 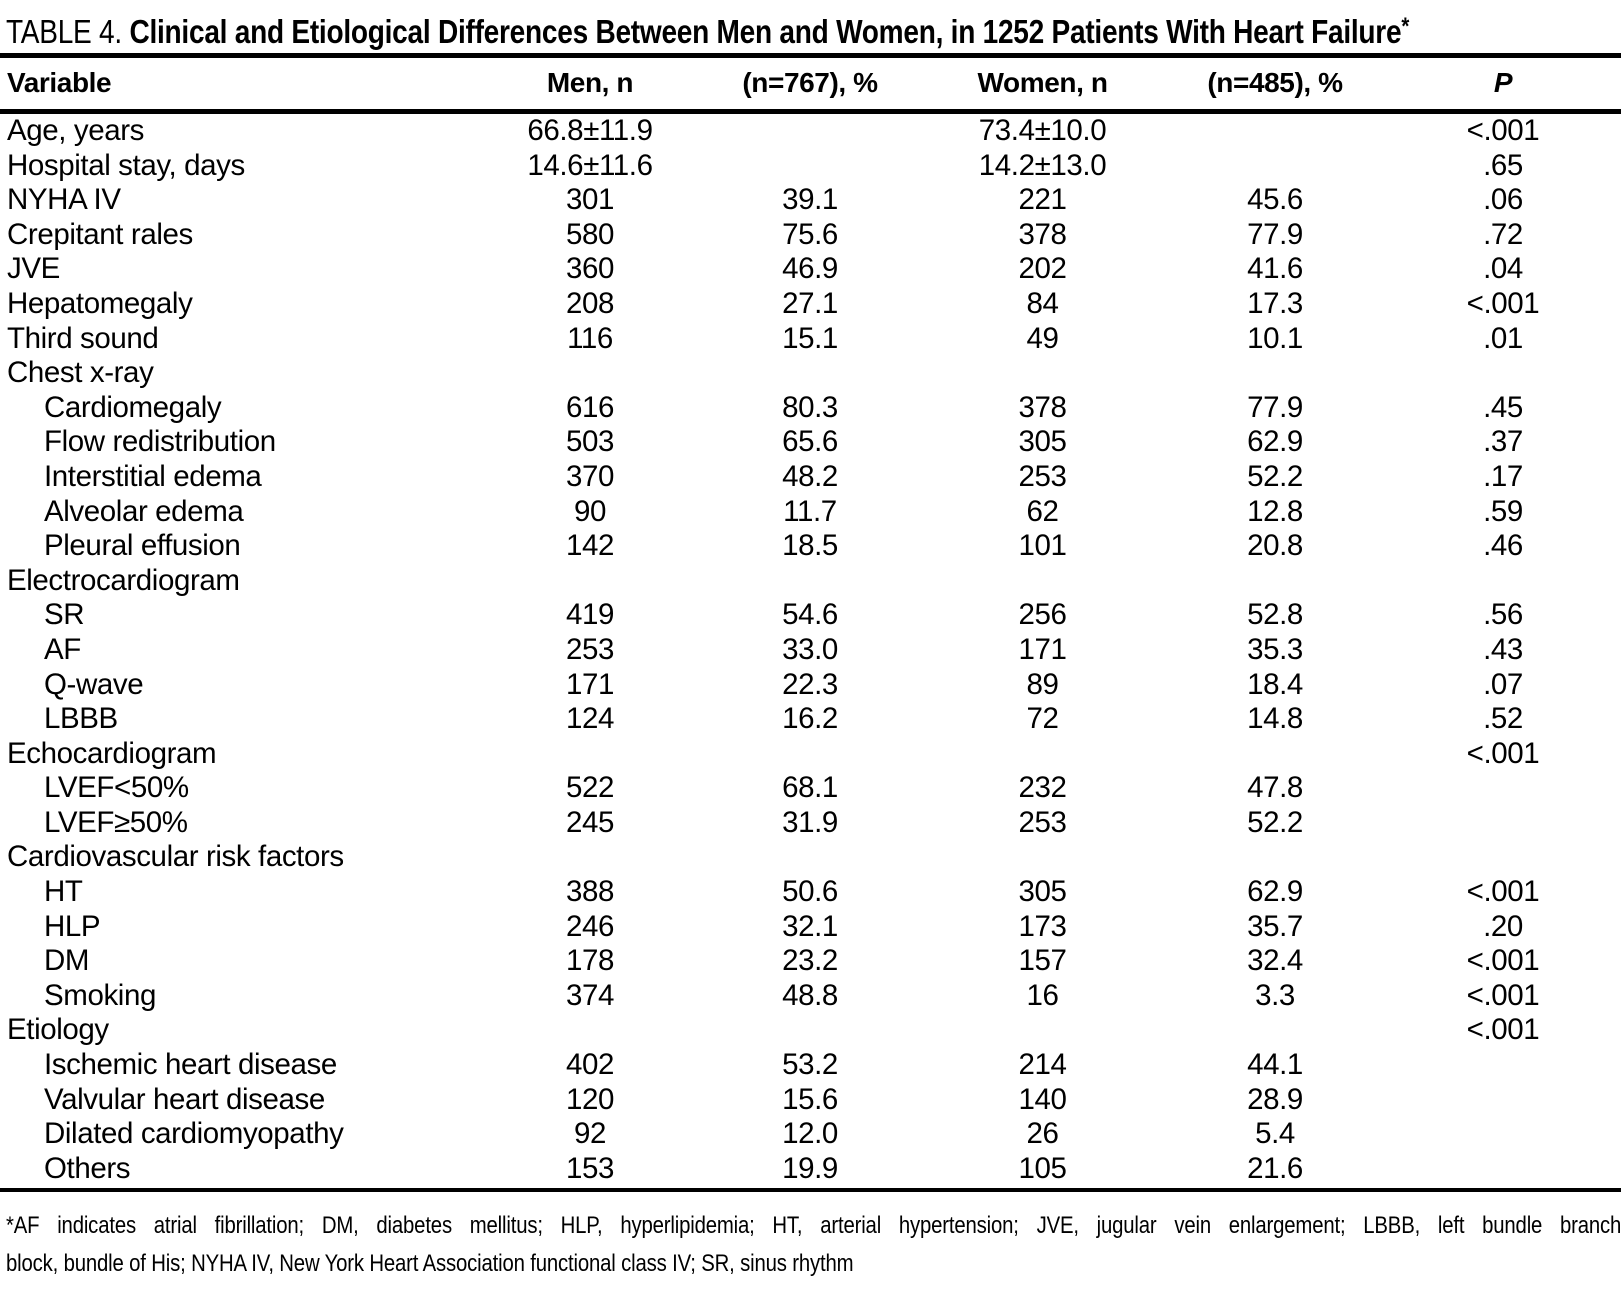 I want to click on women-n-cell: 14.2±13.0, so click(x=1042, y=165).